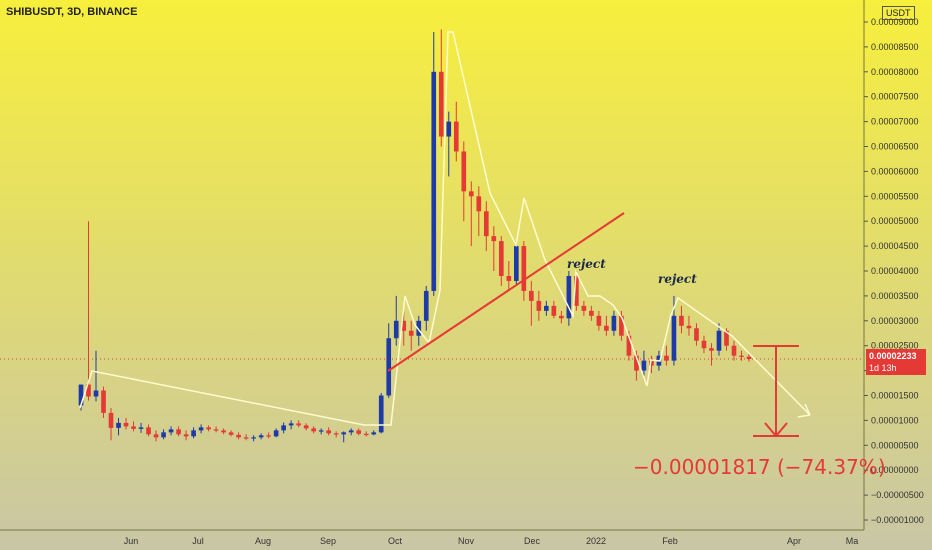 The width and height of the screenshot is (932, 550). I want to click on time-axis: Jun Jul Aug Sep Oct Nov Dec 2022 Feb Apr Ma, so click(491, 541).